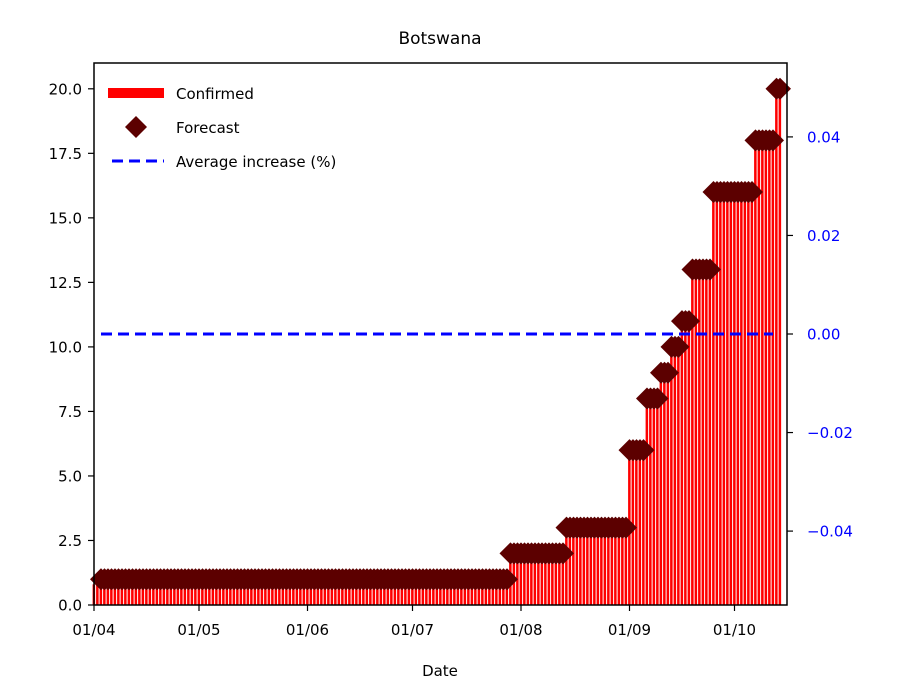 This screenshot has height=700, width=900. What do you see at coordinates (307, 630) in the screenshot?
I see `x-tick-label: 01/06` at bounding box center [307, 630].